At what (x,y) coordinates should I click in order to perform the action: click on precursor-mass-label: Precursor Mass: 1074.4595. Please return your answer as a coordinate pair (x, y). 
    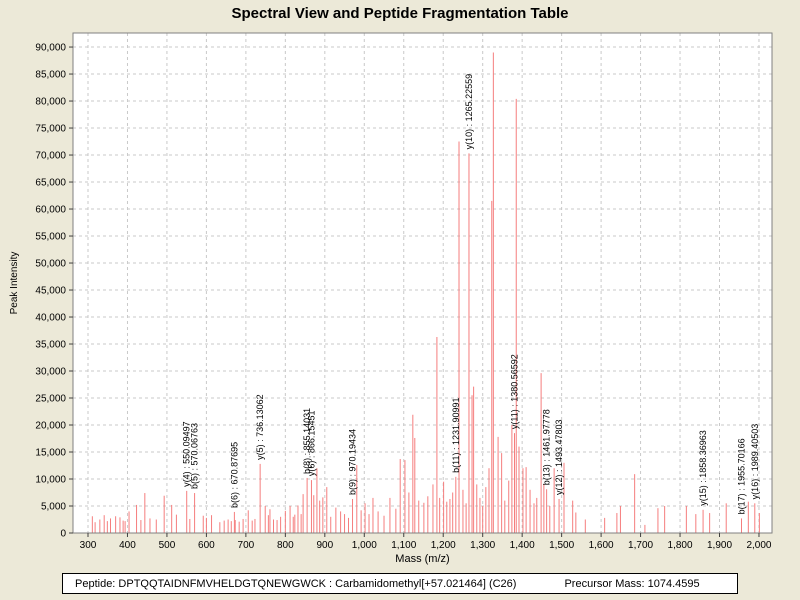
    Looking at the image, I should click on (632, 583).